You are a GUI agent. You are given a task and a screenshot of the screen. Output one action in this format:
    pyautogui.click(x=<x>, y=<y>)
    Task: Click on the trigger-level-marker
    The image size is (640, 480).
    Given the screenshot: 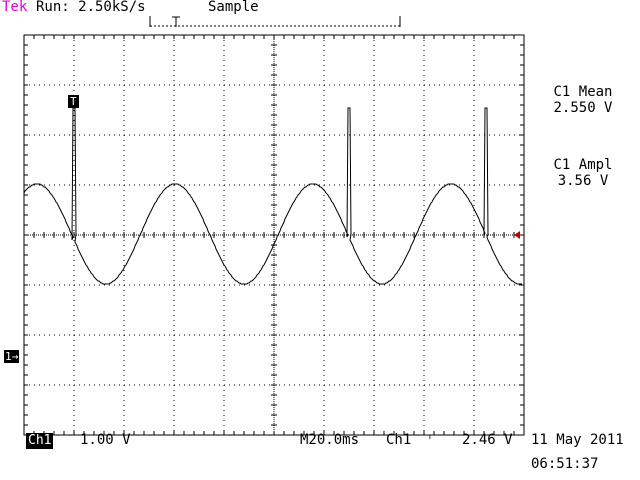 What is the action you would take?
    pyautogui.click(x=517, y=235)
    